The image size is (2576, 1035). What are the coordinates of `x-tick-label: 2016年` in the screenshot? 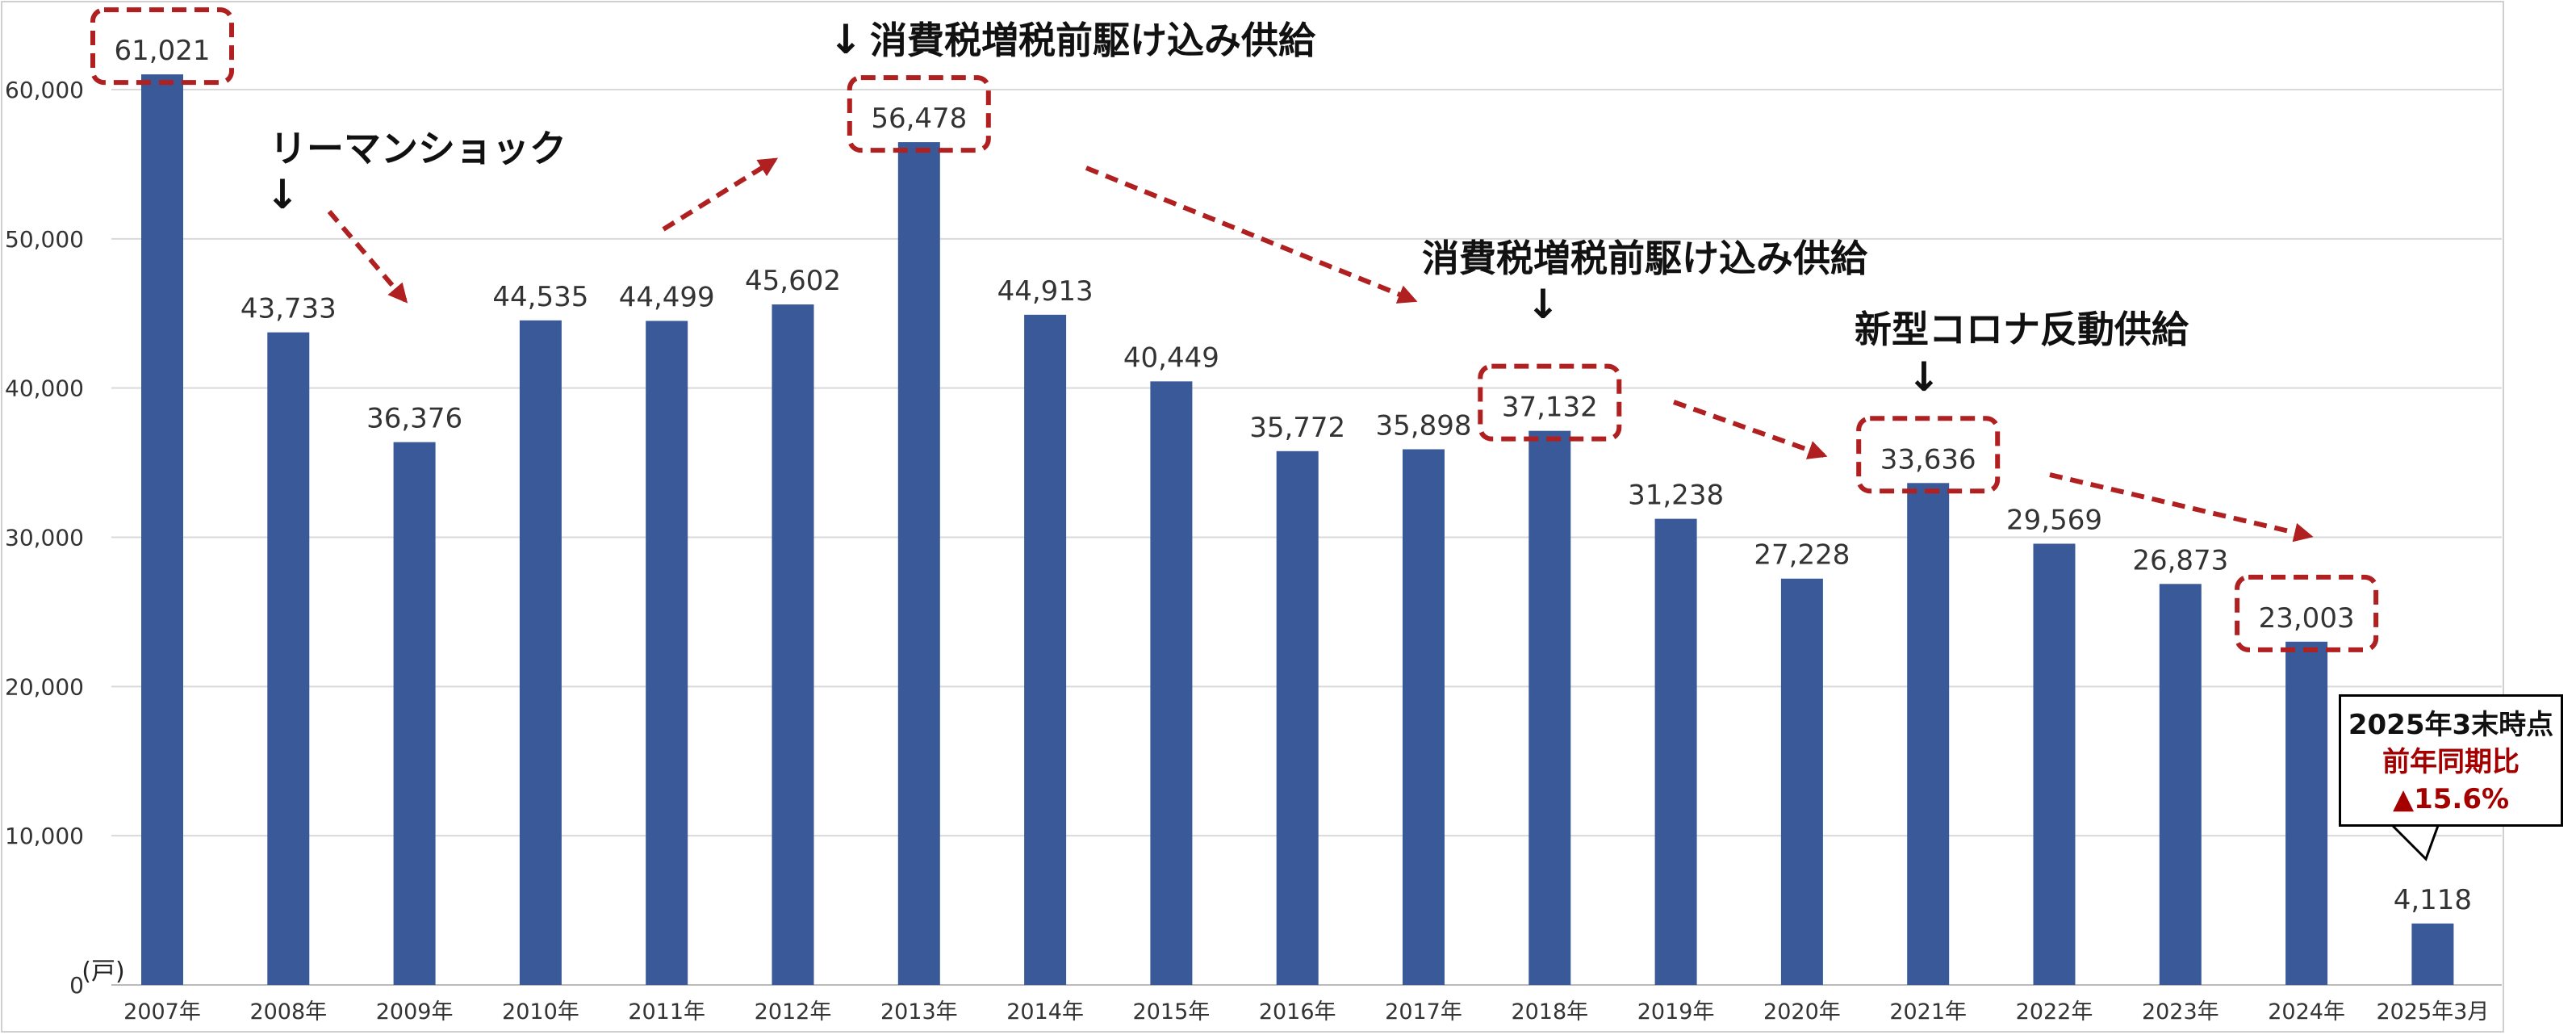 It's located at (1297, 1012).